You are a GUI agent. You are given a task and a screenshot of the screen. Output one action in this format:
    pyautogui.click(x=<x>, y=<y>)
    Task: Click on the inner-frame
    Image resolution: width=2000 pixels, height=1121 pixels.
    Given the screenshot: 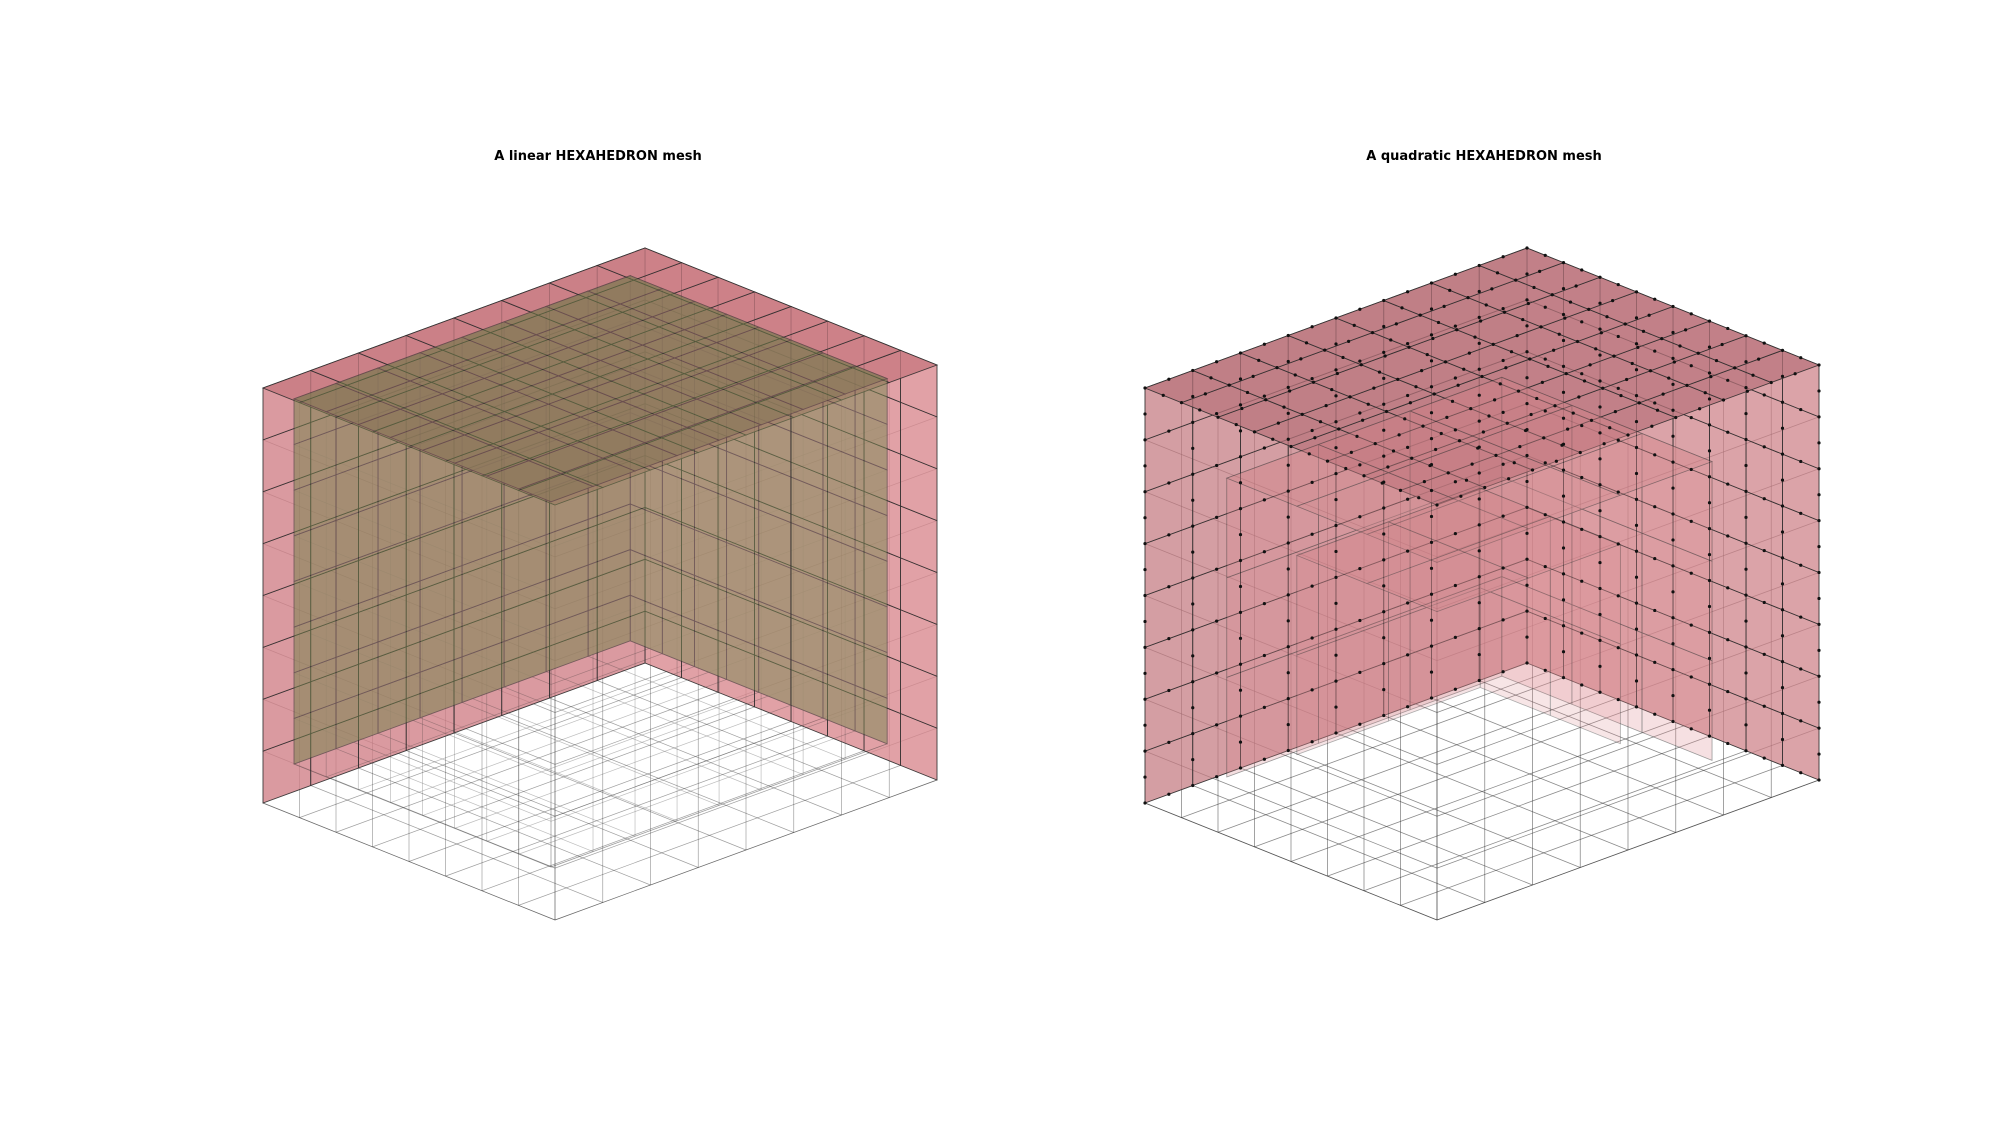 What is the action you would take?
    pyautogui.click(x=1469, y=577)
    